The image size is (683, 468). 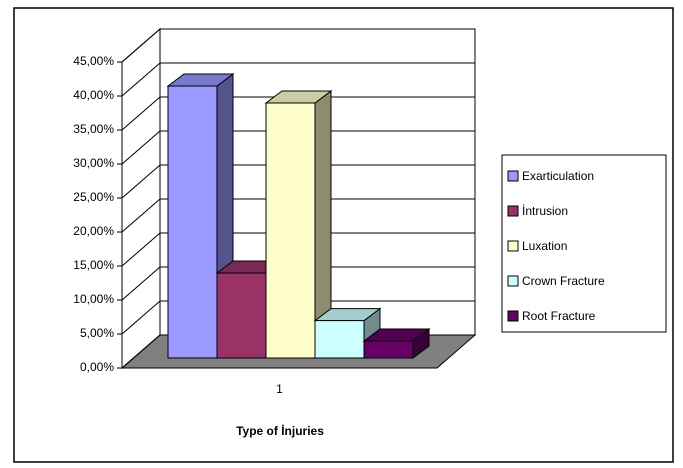 What do you see at coordinates (279, 389) in the screenshot?
I see `x-tick-label: 1` at bounding box center [279, 389].